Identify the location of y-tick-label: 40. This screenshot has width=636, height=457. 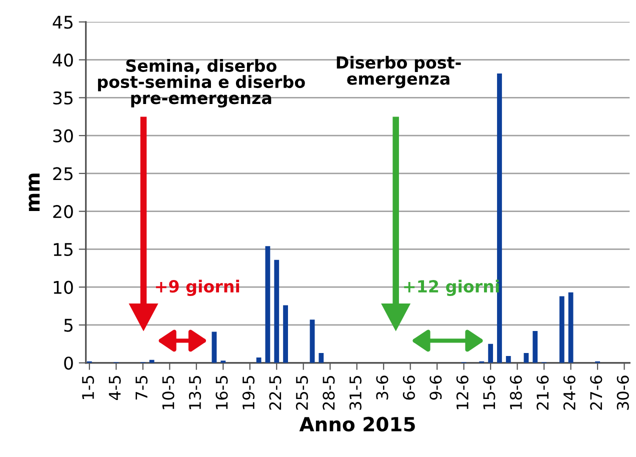
(62, 60).